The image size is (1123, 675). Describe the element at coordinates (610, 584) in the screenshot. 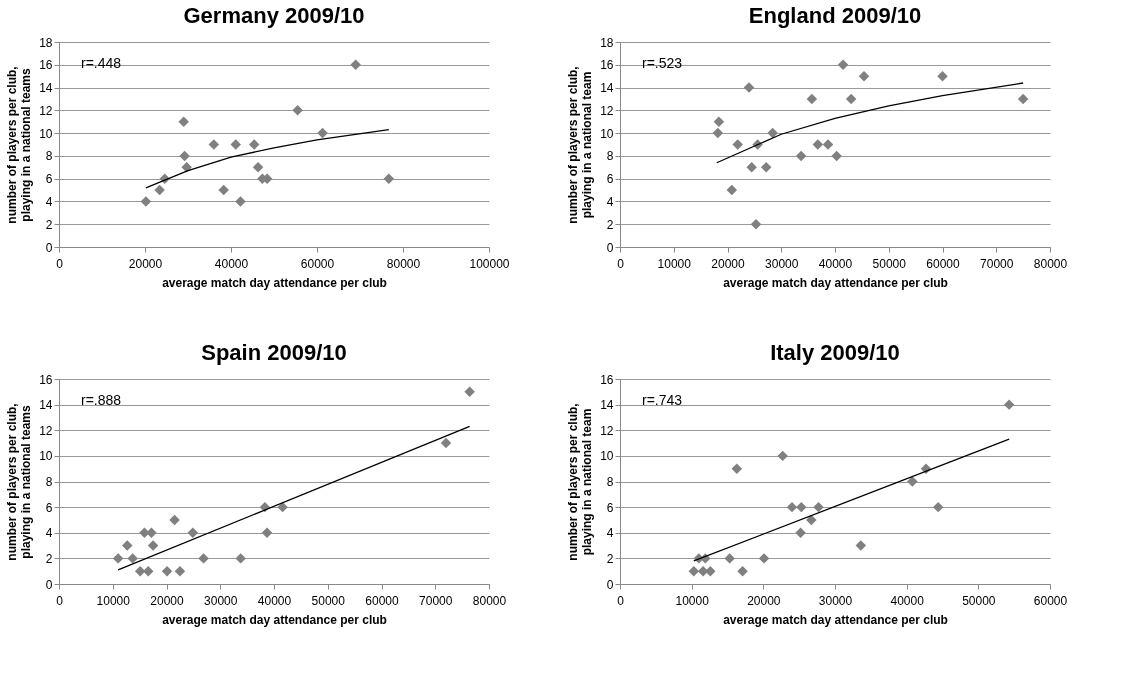

I see `y-tick-label: 0` at that location.